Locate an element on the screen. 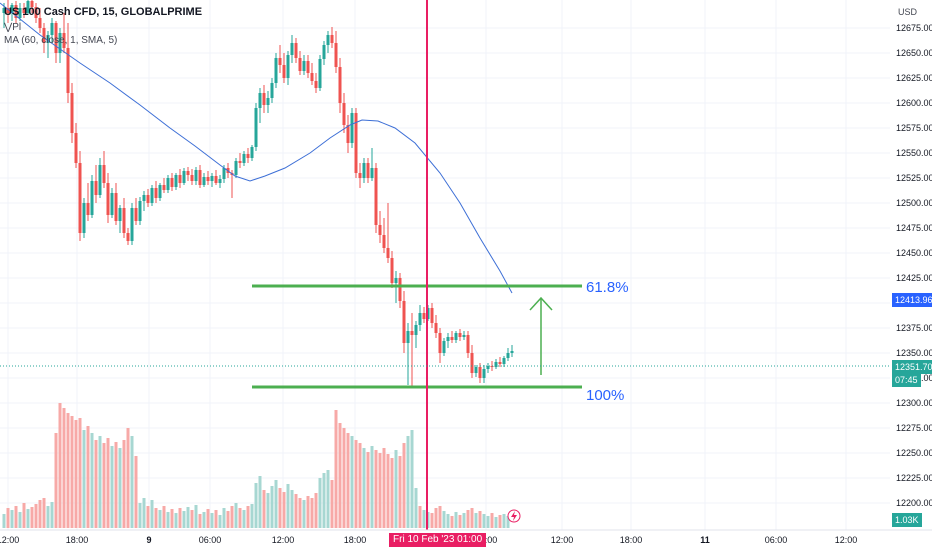 This screenshot has height=550, width=932. fib-price-badge: 12413.96 is located at coordinates (912, 300).